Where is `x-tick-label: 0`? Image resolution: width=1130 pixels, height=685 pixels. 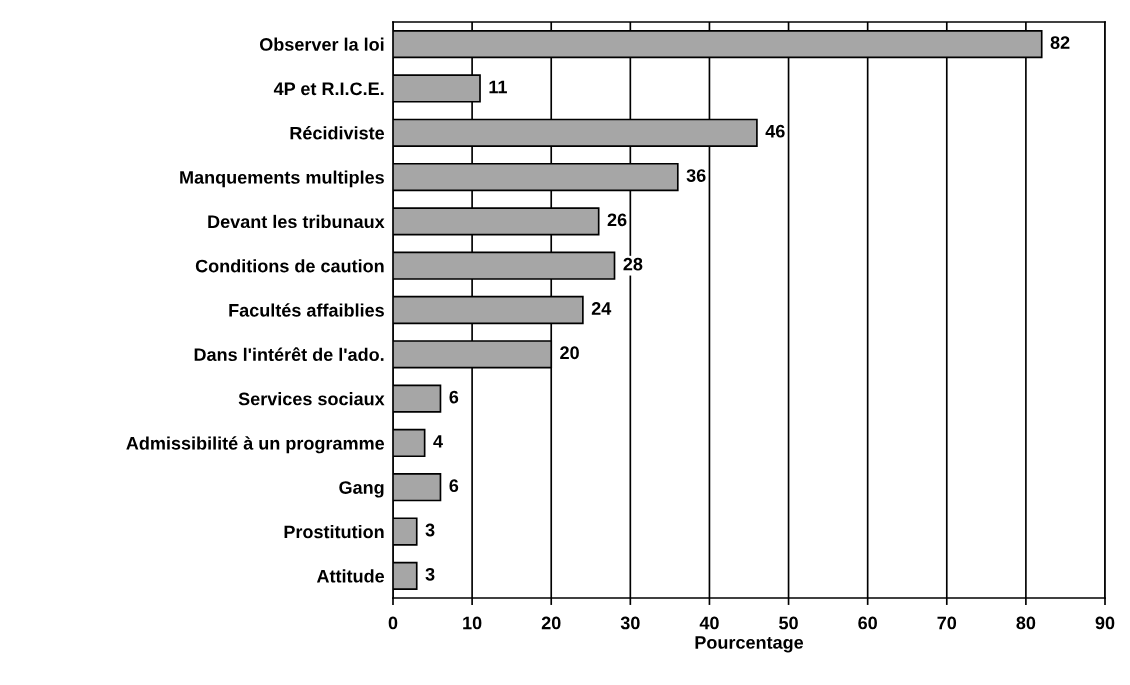
x-tick-label: 0 is located at coordinates (393, 623).